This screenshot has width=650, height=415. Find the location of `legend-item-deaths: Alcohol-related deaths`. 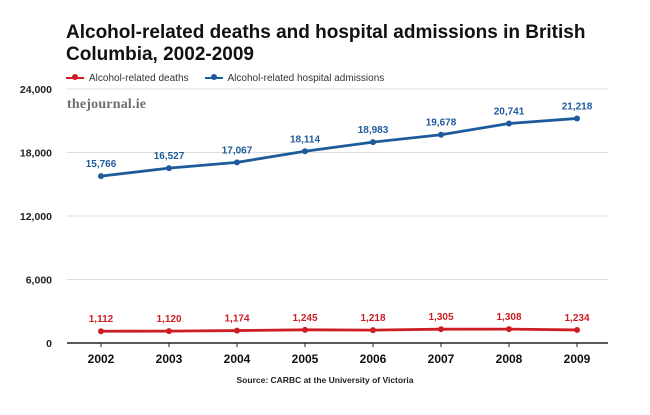

legend-item-deaths: Alcohol-related deaths is located at coordinates (127, 78).